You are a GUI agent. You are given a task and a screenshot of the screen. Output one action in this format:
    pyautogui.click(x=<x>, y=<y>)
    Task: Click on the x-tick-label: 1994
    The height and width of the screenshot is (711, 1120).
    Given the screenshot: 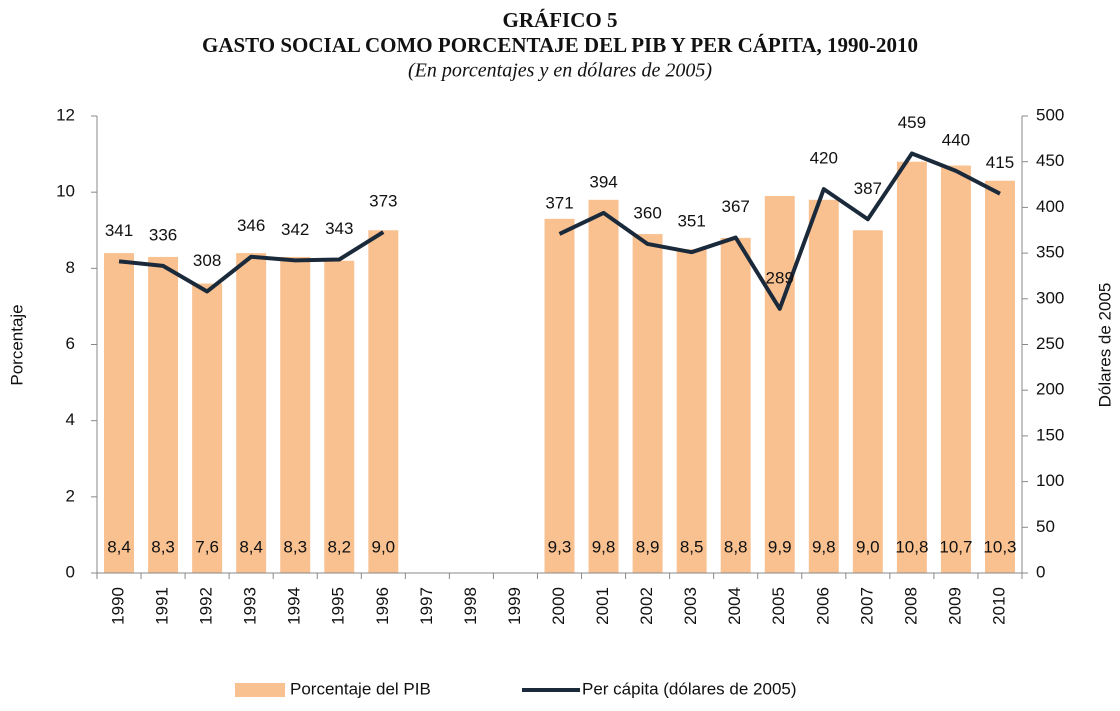 What is the action you would take?
    pyautogui.click(x=294, y=606)
    